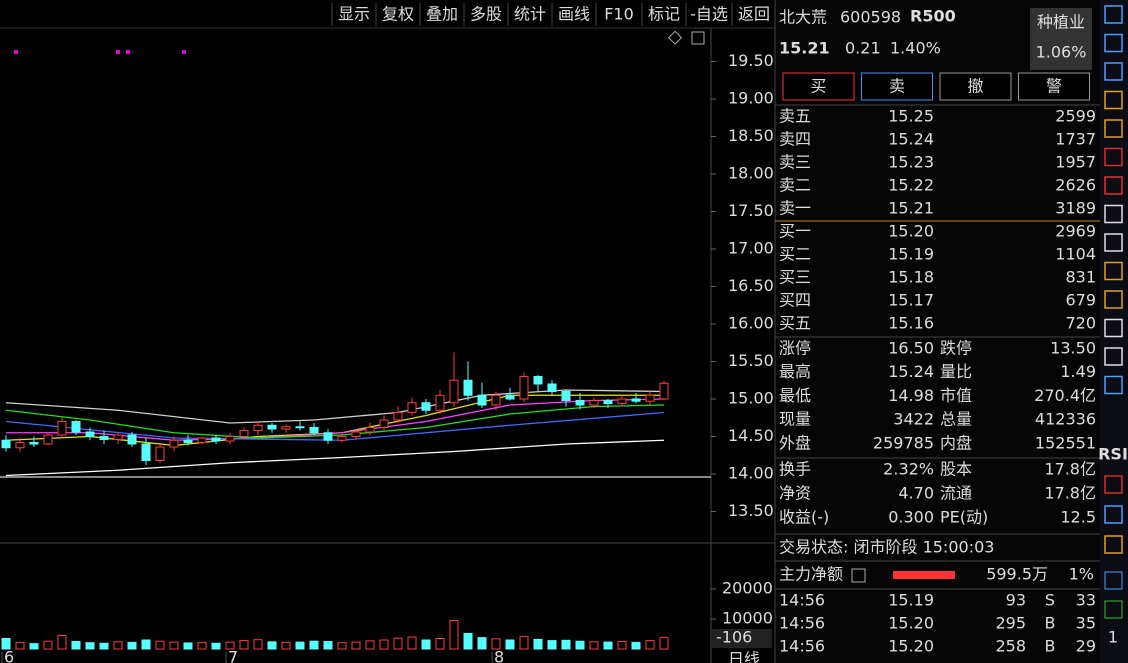  What do you see at coordinates (751, 98) in the screenshot?
I see `y-tick-label: 19.00` at bounding box center [751, 98].